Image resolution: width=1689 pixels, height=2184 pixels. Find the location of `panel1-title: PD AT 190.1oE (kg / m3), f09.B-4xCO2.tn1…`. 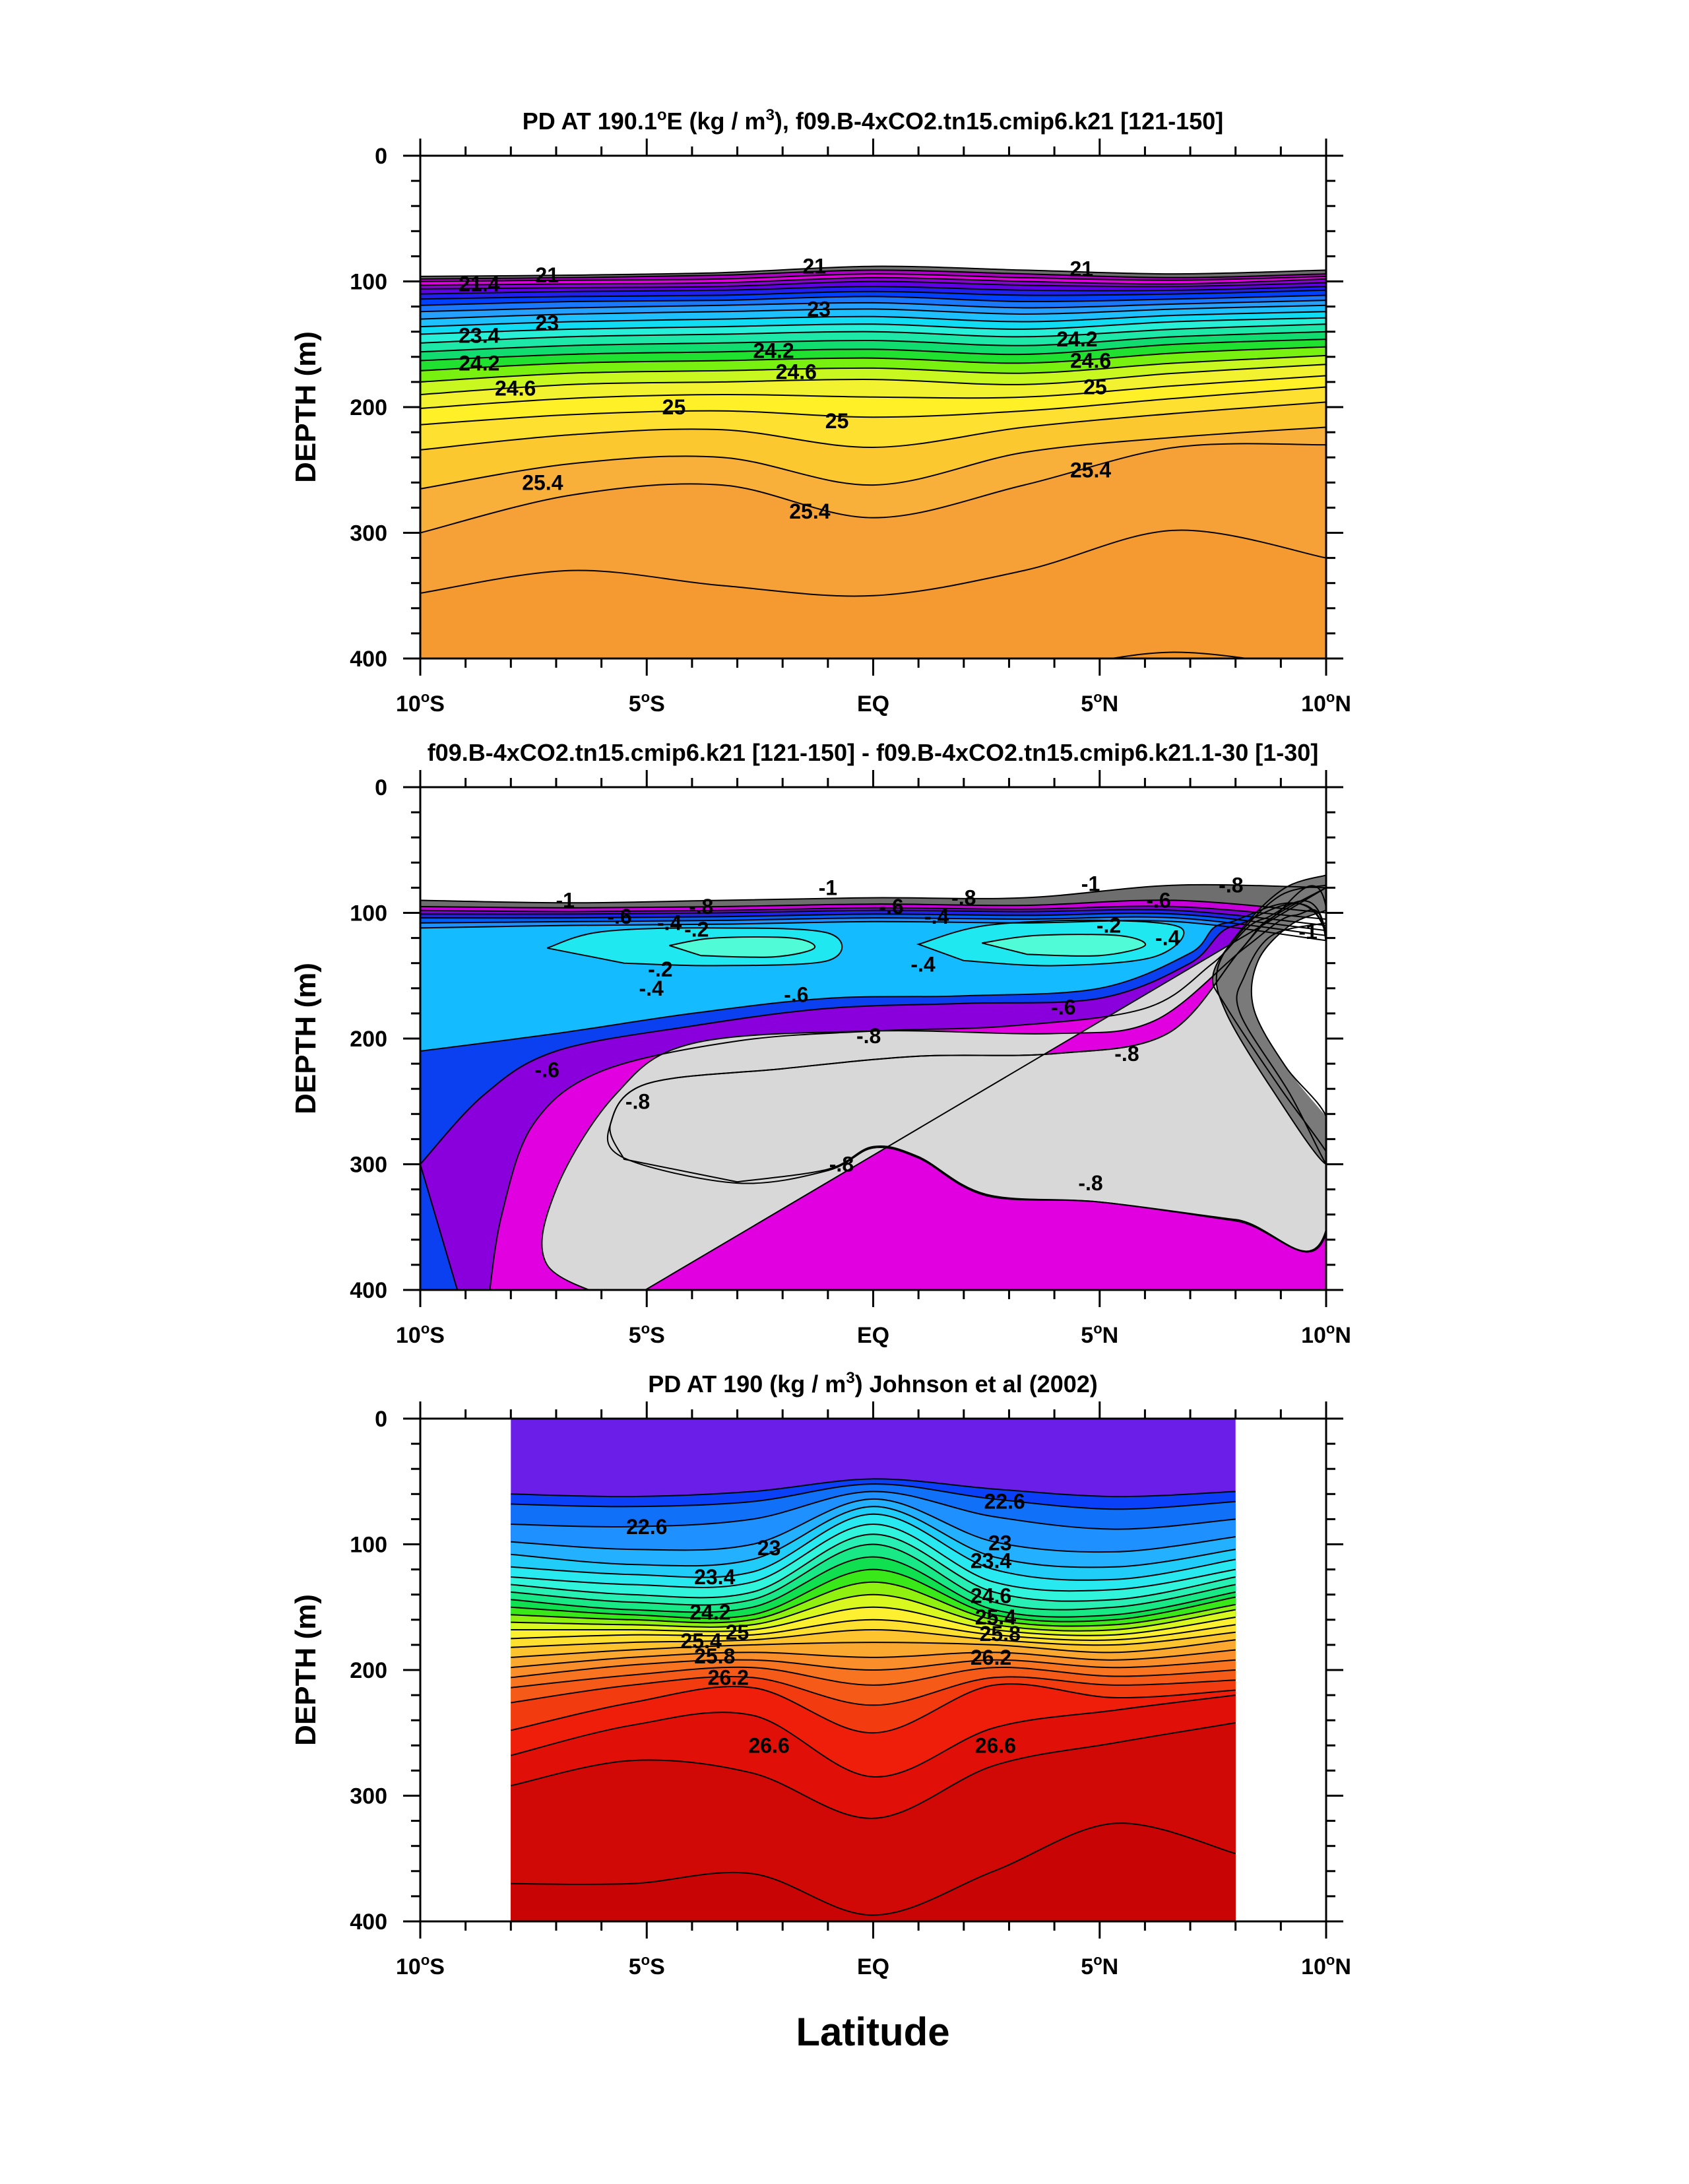

panel1-title: PD AT 190.1oE (kg / m3), f09.B-4xCO2.tn1… is located at coordinates (873, 120).